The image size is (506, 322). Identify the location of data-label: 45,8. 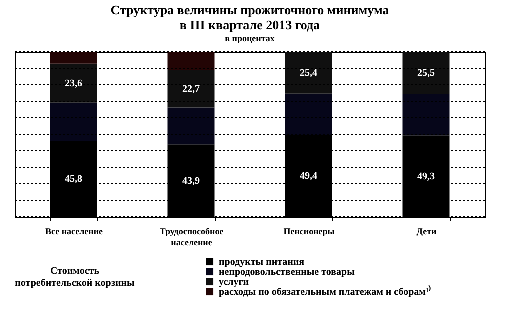
(73, 180).